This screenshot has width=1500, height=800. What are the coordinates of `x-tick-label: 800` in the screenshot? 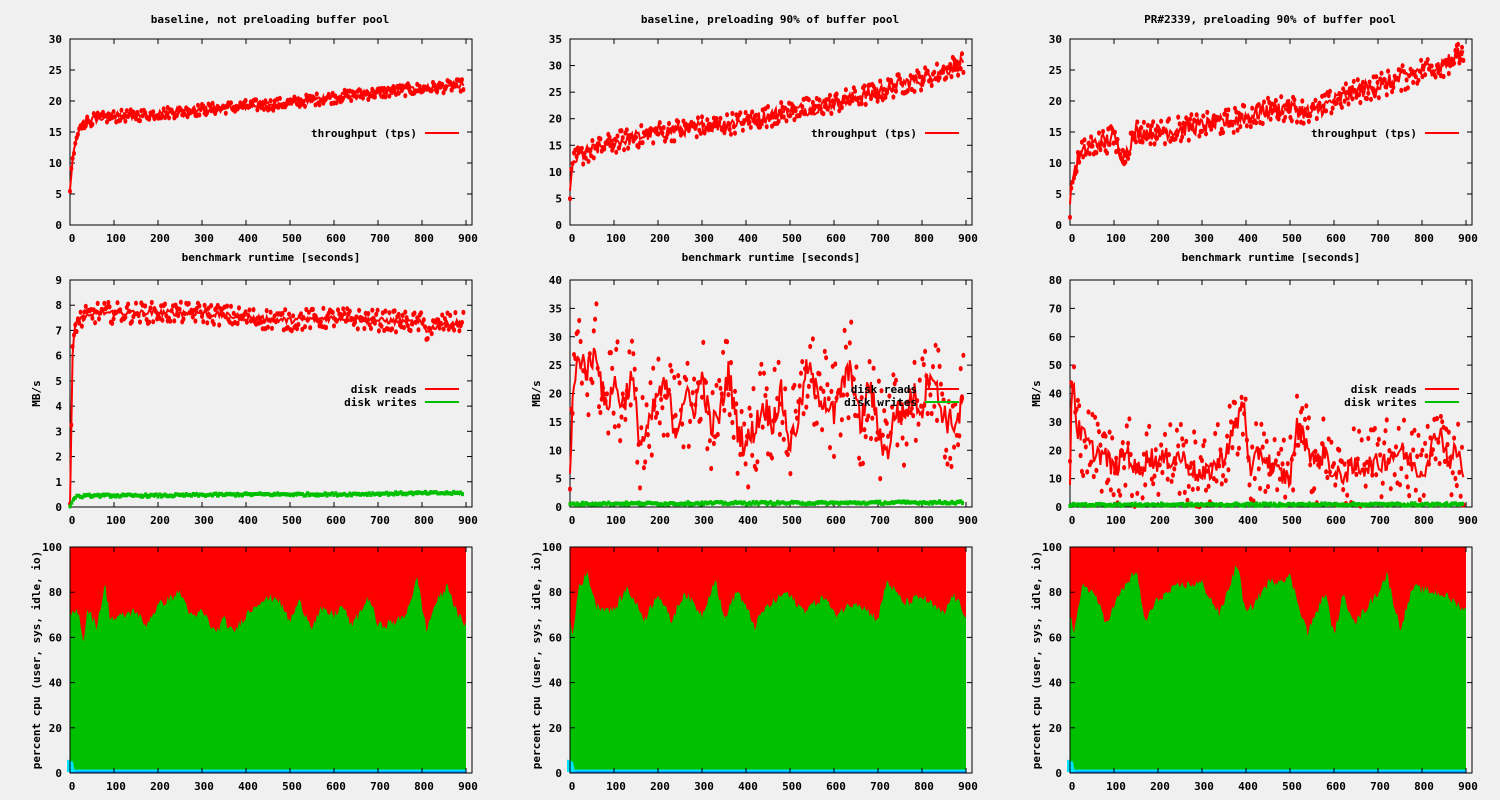 It's located at (924, 238).